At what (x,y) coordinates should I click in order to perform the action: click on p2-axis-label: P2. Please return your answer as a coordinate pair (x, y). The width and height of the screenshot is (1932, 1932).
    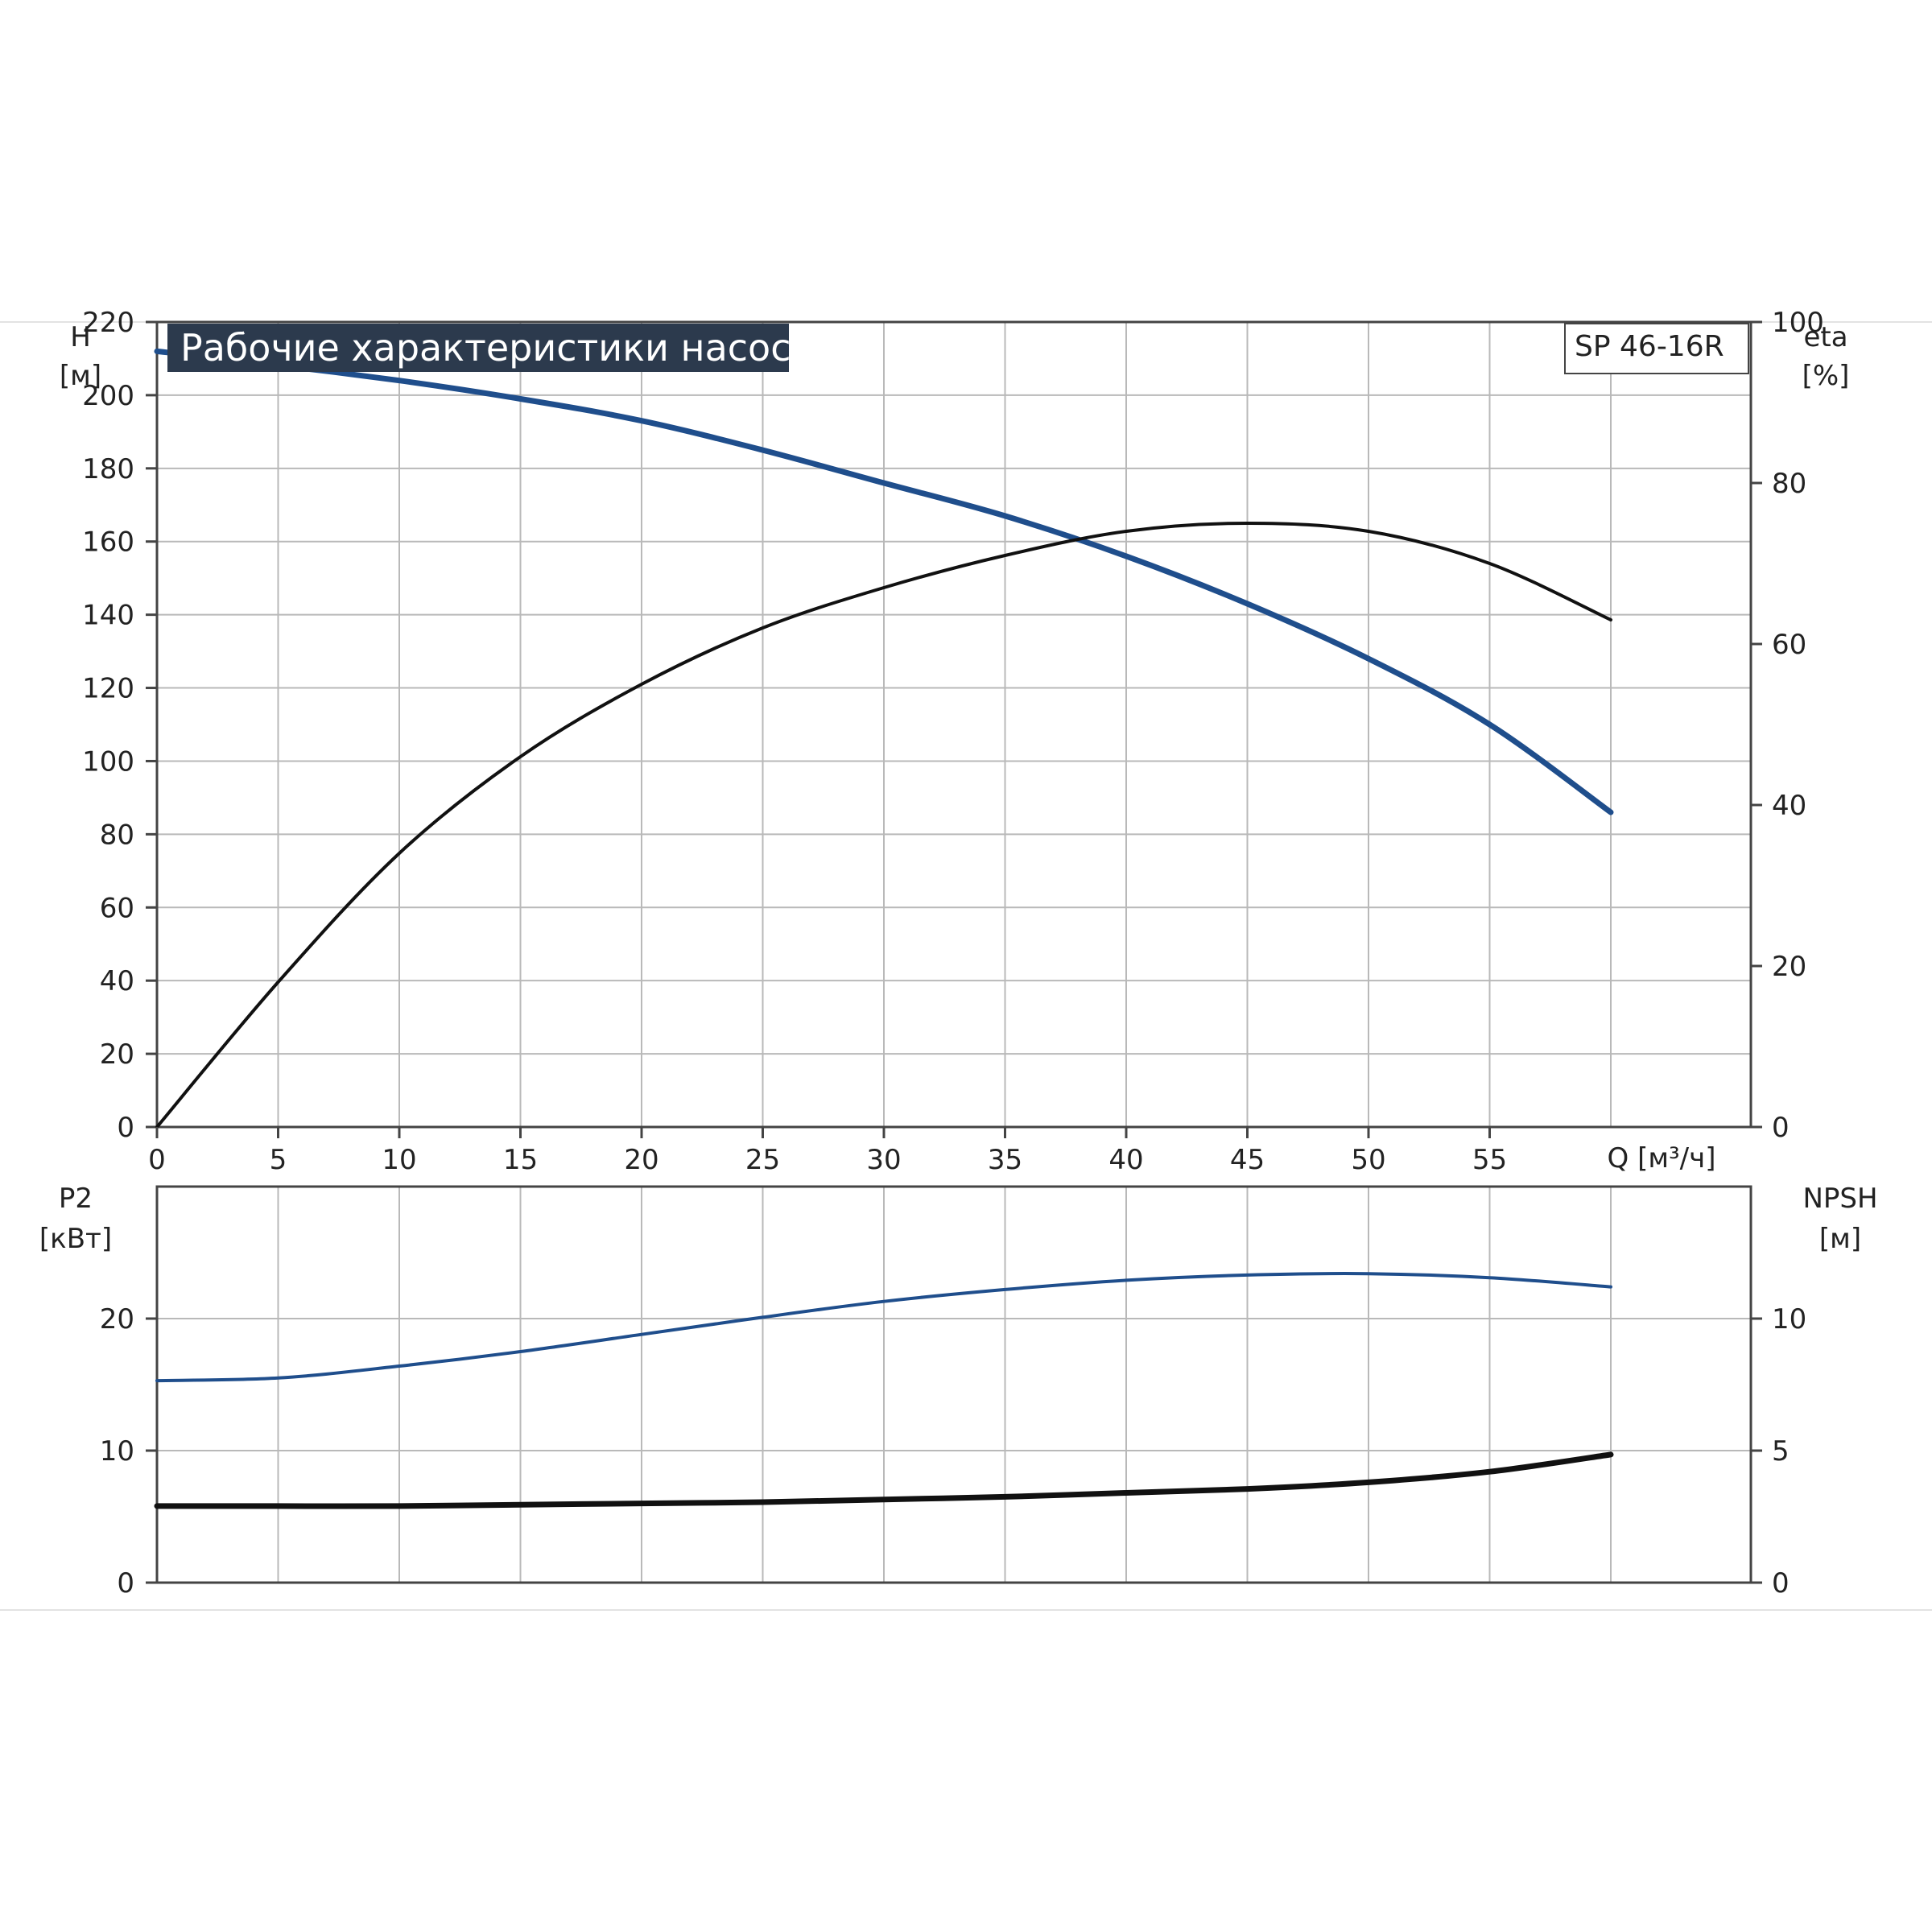
    Looking at the image, I should click on (76, 1199).